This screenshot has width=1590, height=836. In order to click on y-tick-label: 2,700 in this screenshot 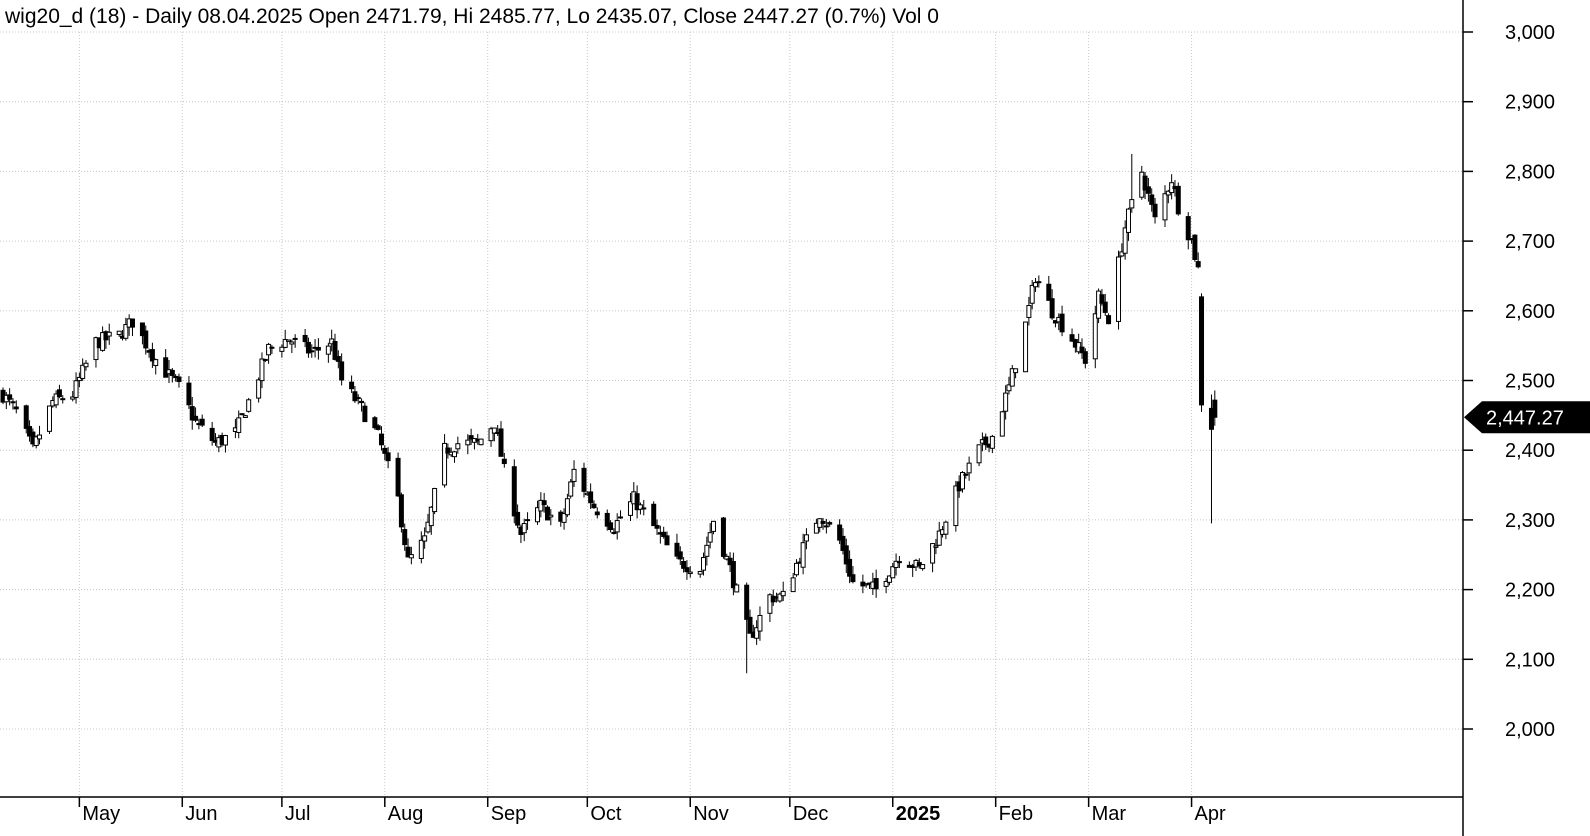, I will do `click(1530, 242)`.